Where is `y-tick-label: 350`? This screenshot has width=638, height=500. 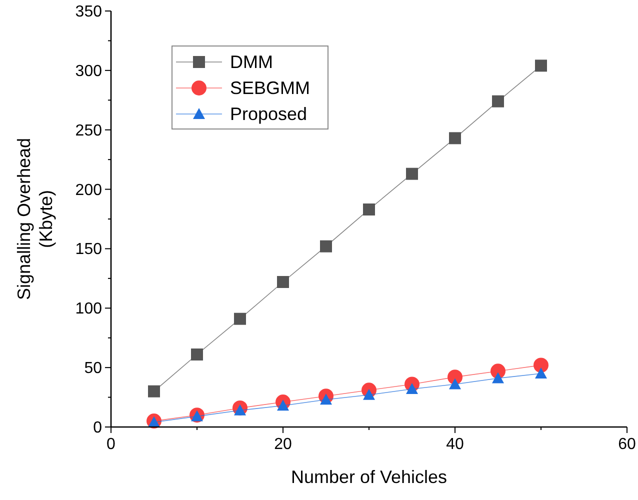
y-tick-label: 350 is located at coordinates (88, 12).